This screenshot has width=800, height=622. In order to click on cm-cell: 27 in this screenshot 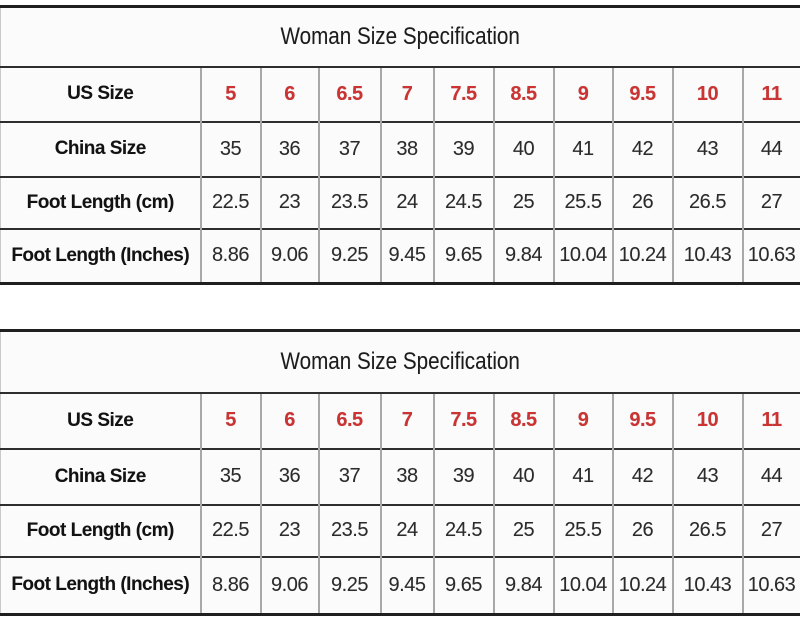, I will do `click(770, 202)`.